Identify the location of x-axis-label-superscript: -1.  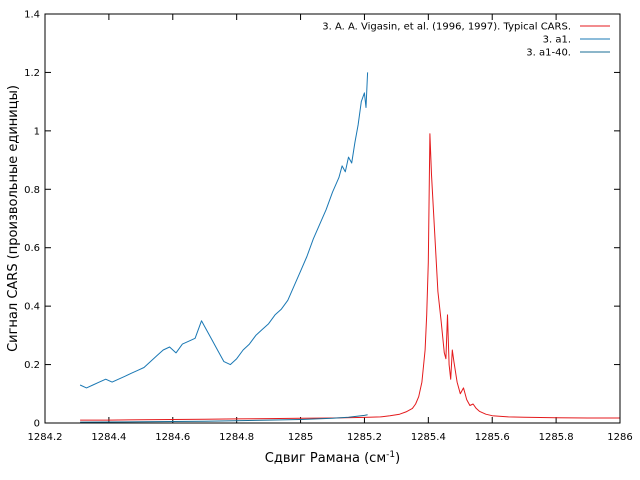
(390, 455).